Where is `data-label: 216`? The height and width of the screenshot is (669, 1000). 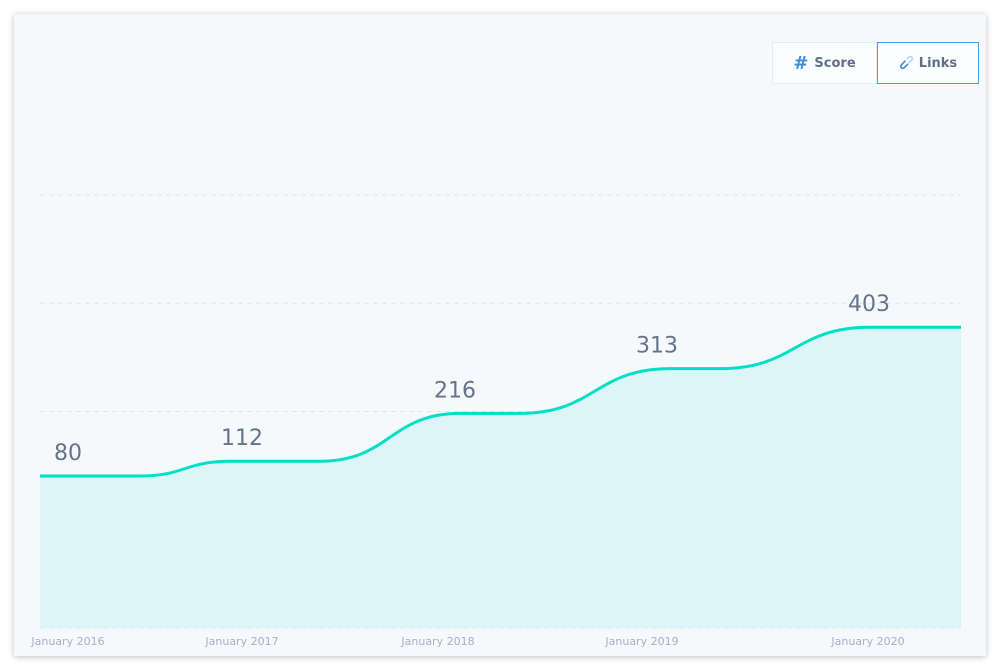
data-label: 216 is located at coordinates (455, 390).